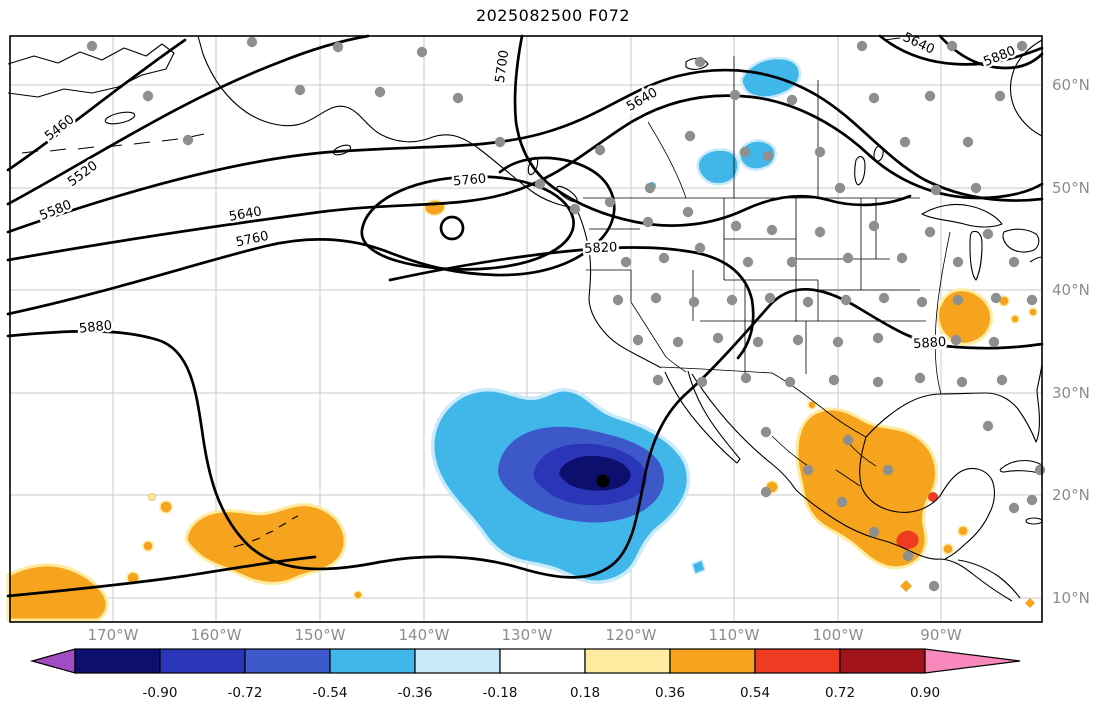 The height and width of the screenshot is (712, 1105). Describe the element at coordinates (702, 417) in the screenshot. I see `baja-california-coast` at that location.